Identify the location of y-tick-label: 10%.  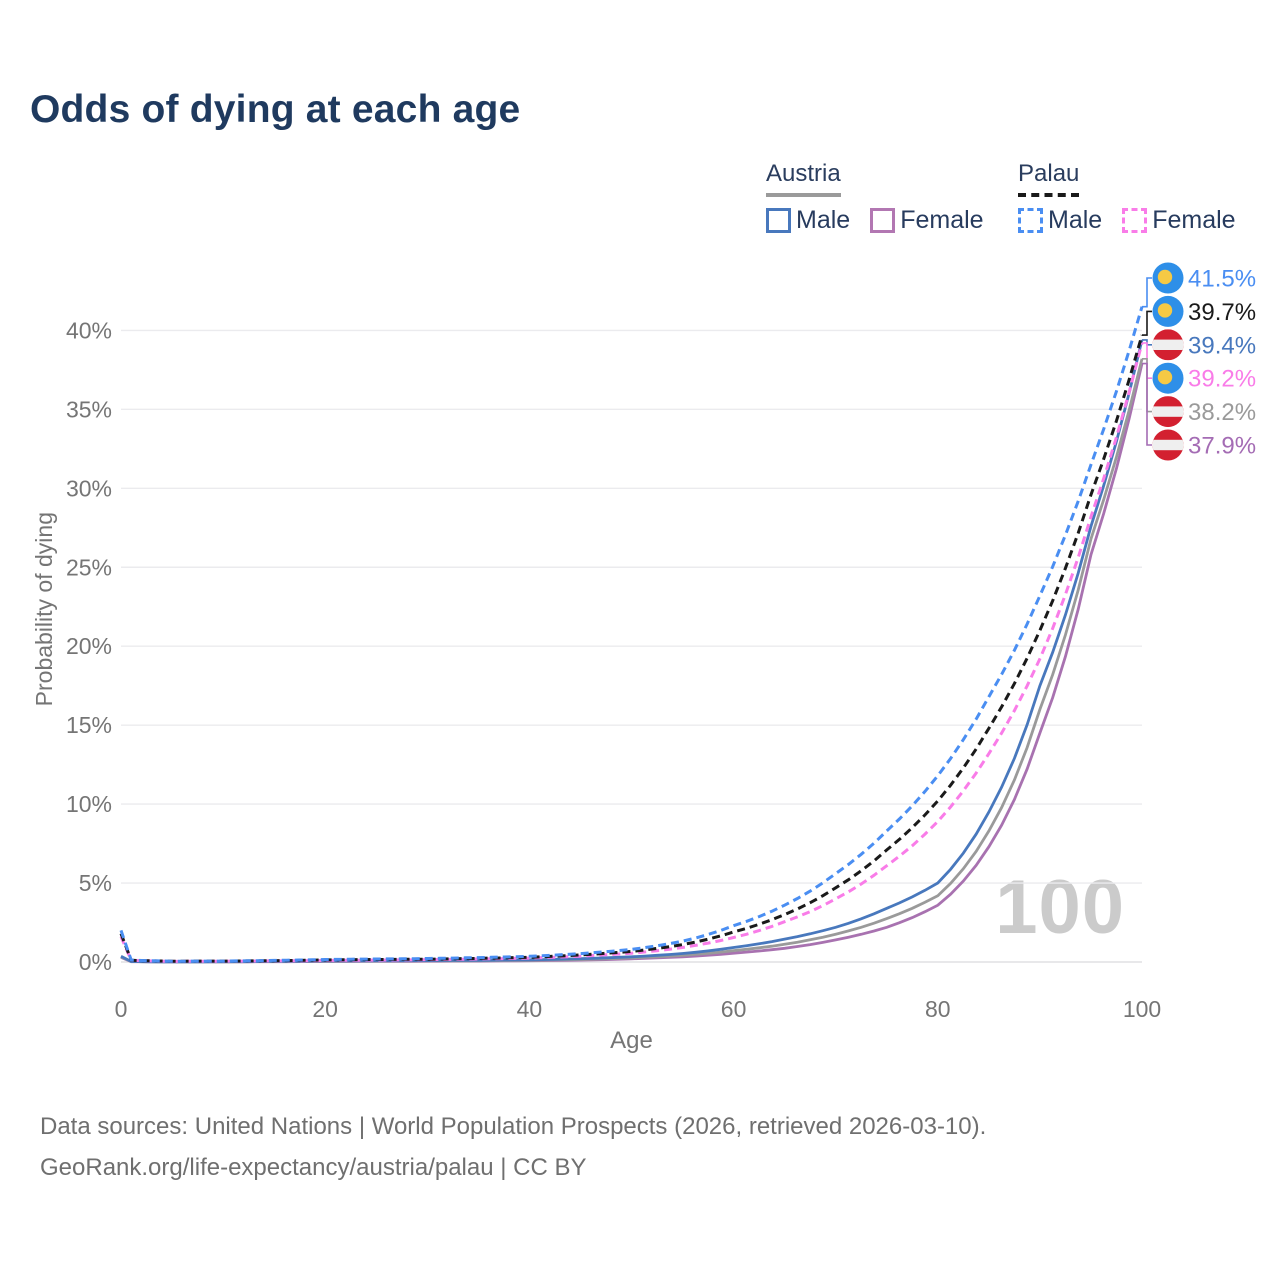
(89, 804).